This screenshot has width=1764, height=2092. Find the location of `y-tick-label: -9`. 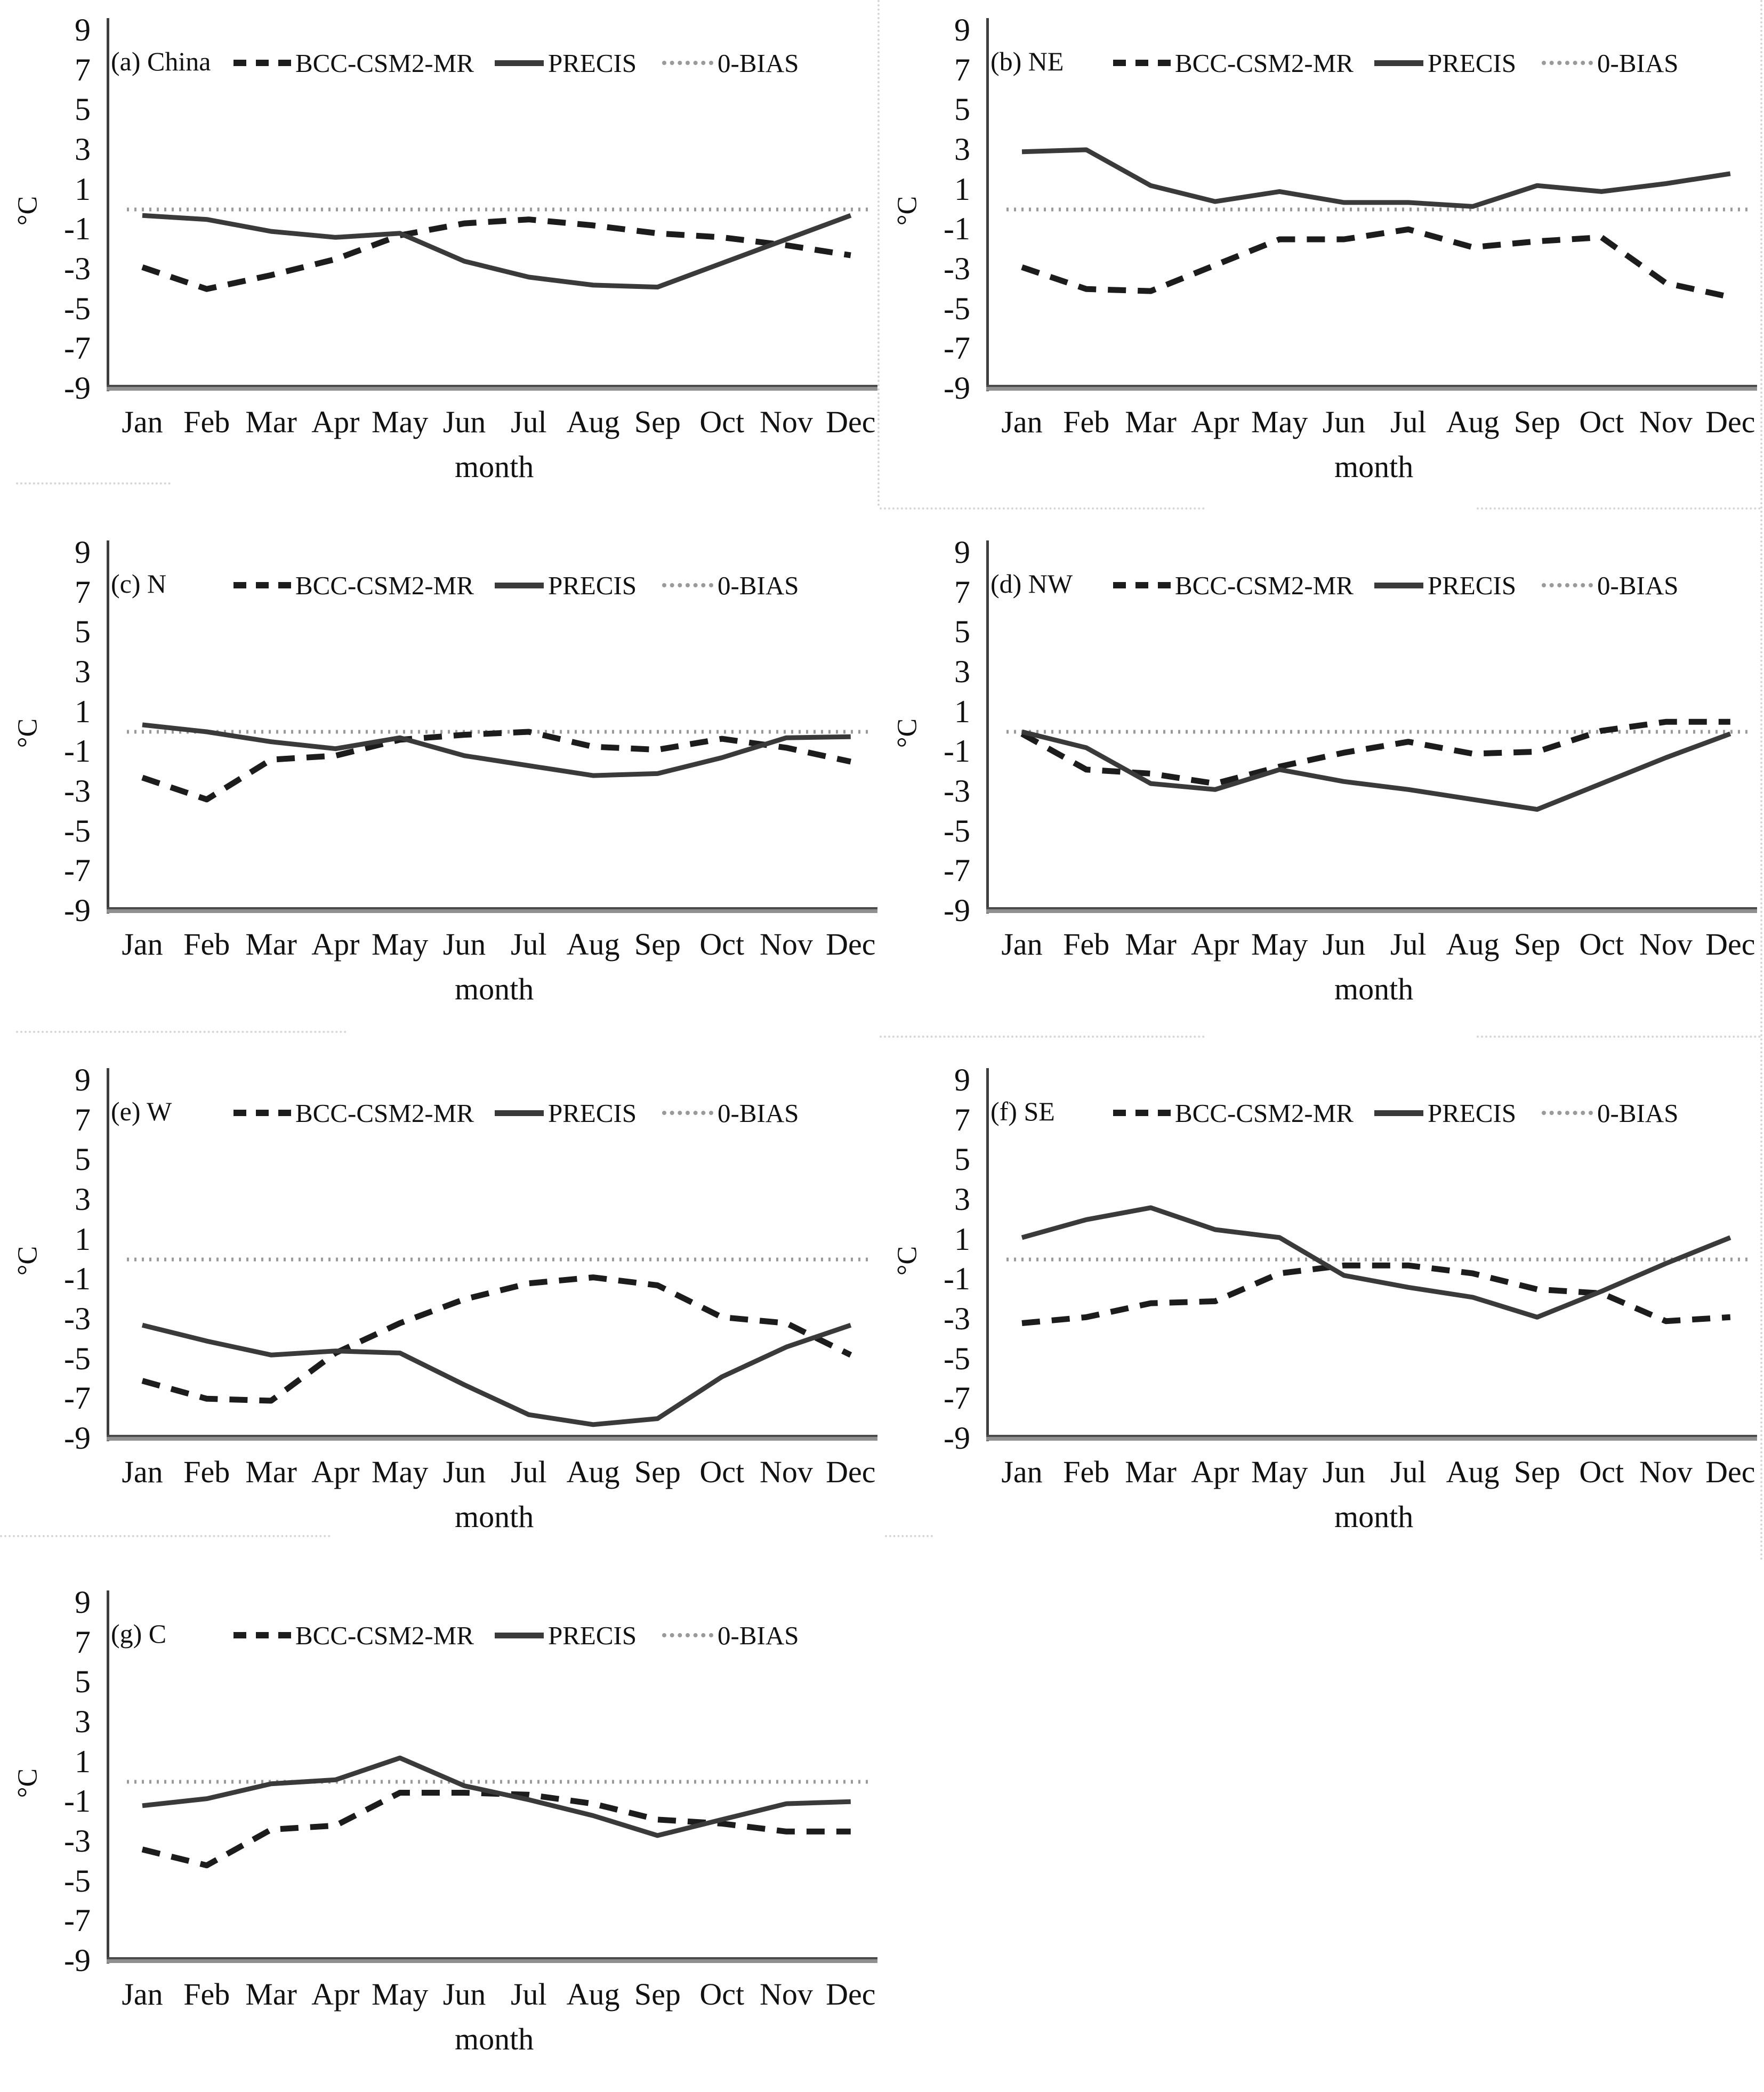

y-tick-label: -9 is located at coordinates (77, 1960).